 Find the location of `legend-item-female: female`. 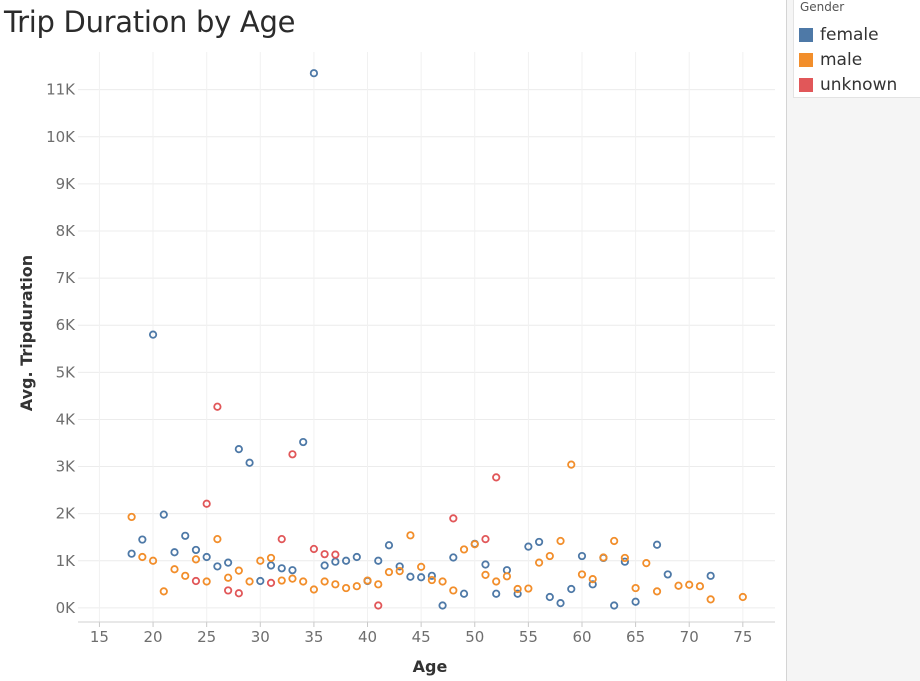

legend-item-female: female is located at coordinates (839, 35).